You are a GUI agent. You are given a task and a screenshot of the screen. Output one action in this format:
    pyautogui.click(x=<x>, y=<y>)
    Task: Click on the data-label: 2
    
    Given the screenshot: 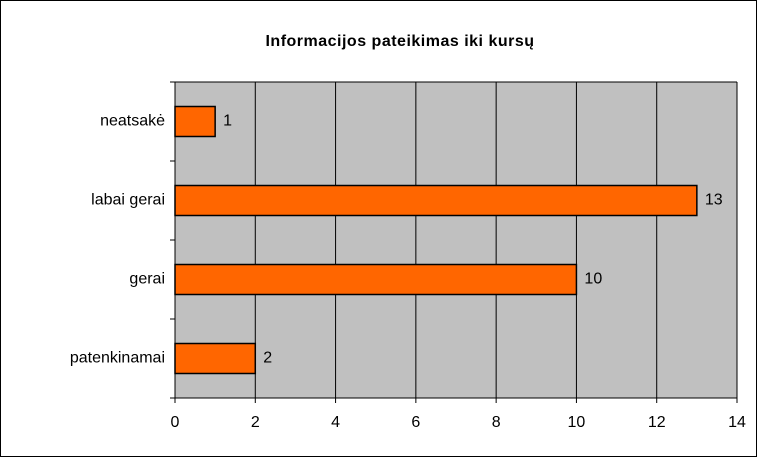 What is the action you would take?
    pyautogui.click(x=267, y=358)
    